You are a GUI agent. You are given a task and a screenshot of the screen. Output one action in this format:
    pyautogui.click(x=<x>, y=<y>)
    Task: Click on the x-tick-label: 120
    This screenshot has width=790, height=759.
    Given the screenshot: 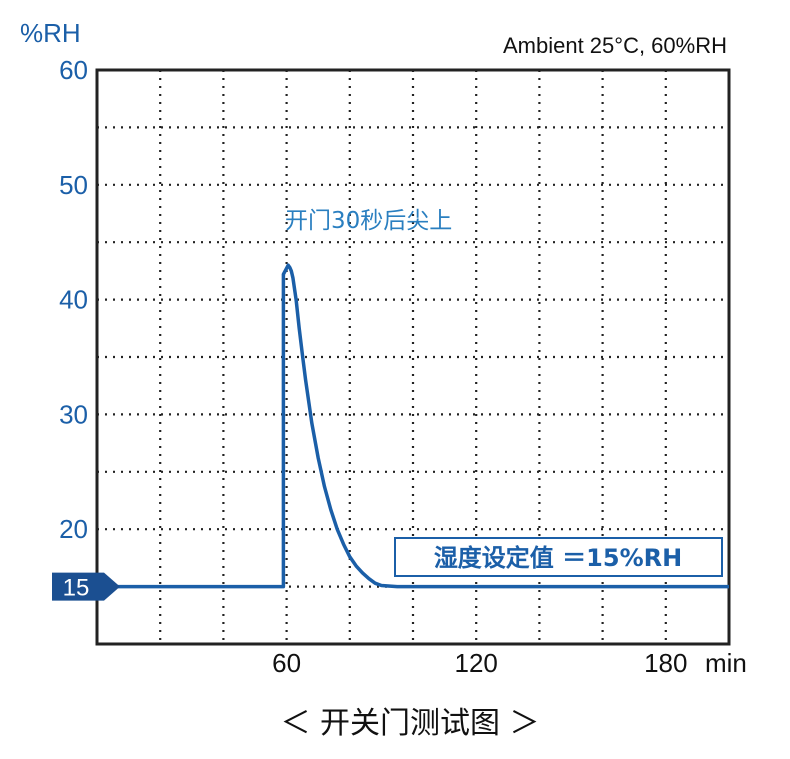 What is the action you would take?
    pyautogui.click(x=476, y=663)
    